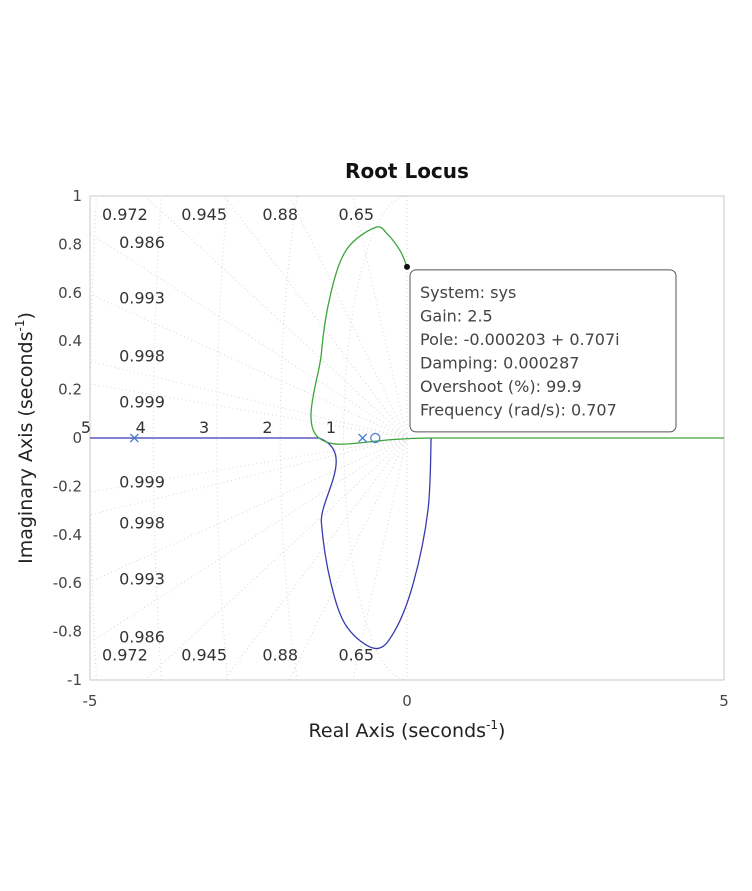 Image resolution: width=752 pixels, height=891 pixels. I want to click on y-tick-label: -0.4, so click(67, 535).